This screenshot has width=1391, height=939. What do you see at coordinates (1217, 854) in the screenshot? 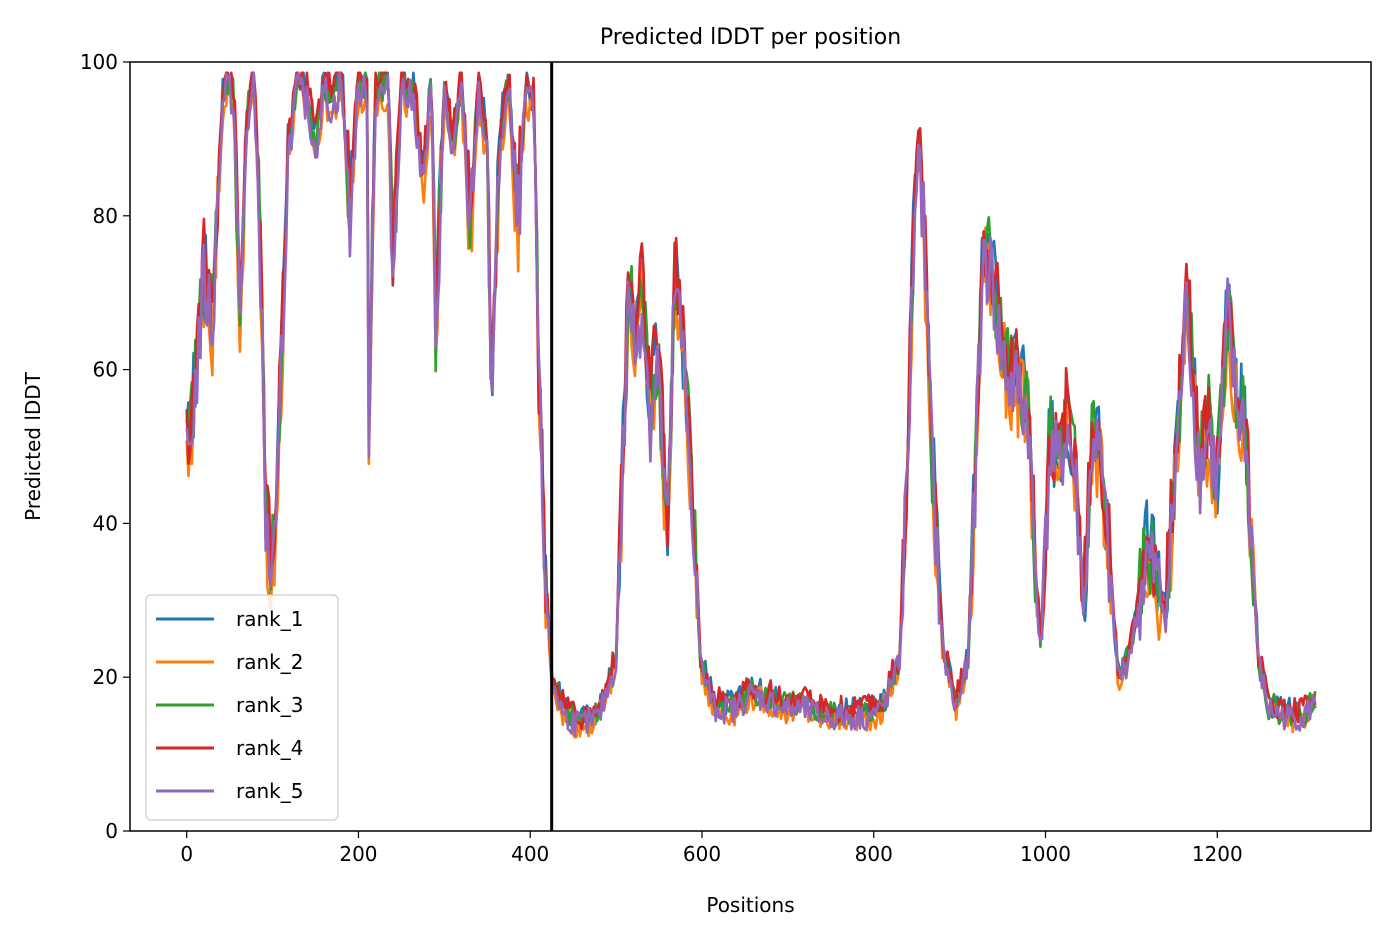
I see `x-tick-label: 1200` at bounding box center [1217, 854].